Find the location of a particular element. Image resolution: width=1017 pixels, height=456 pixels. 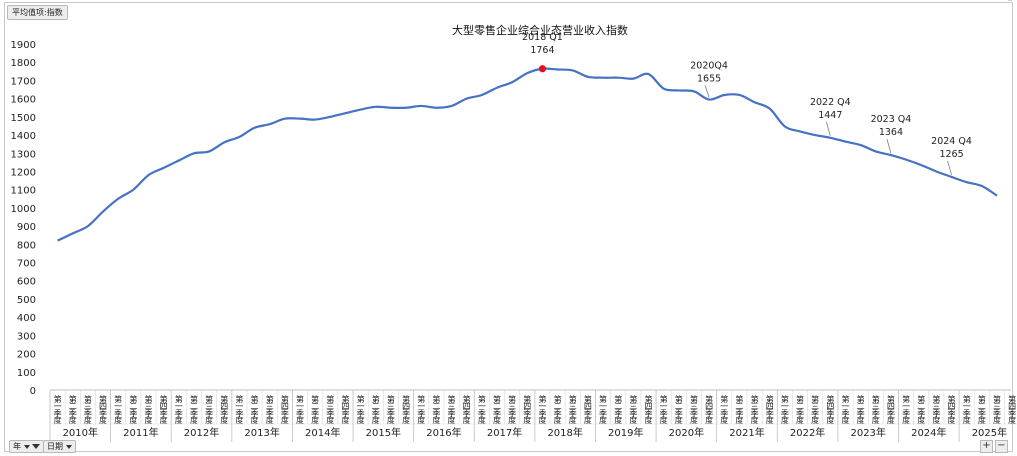

year-label: 2018年 is located at coordinates (564, 432).